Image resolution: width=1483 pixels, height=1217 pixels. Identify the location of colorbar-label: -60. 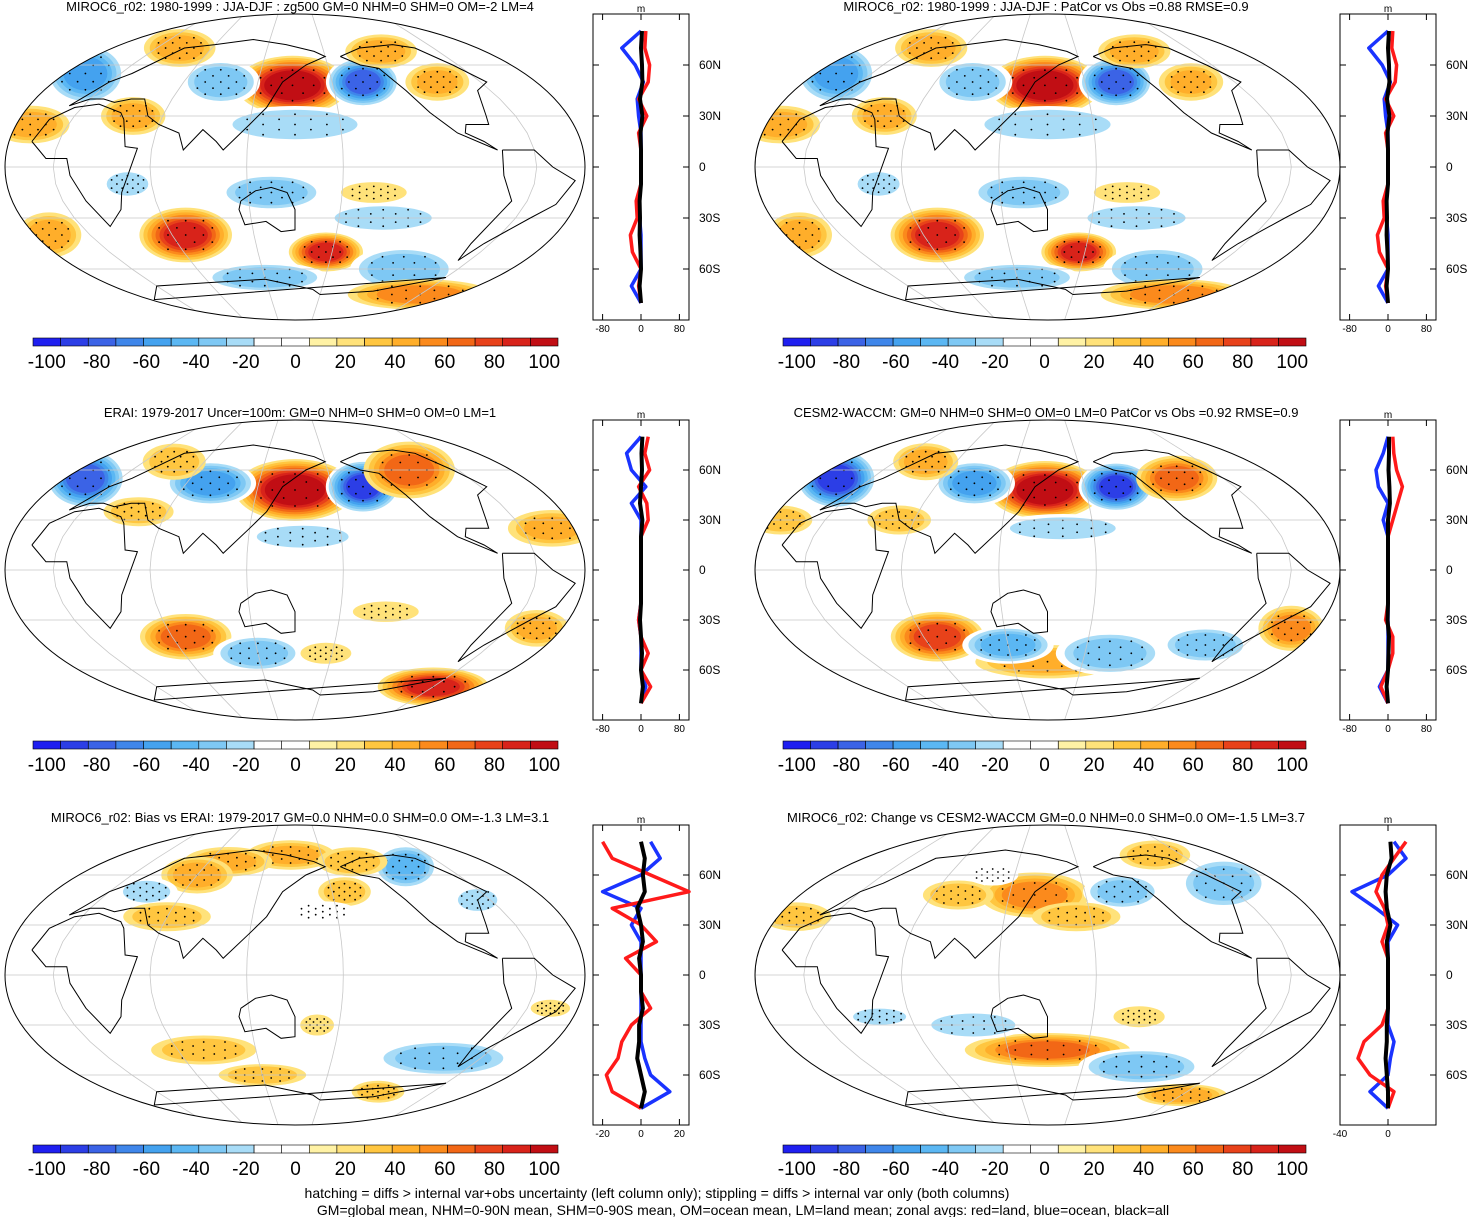
(146, 765).